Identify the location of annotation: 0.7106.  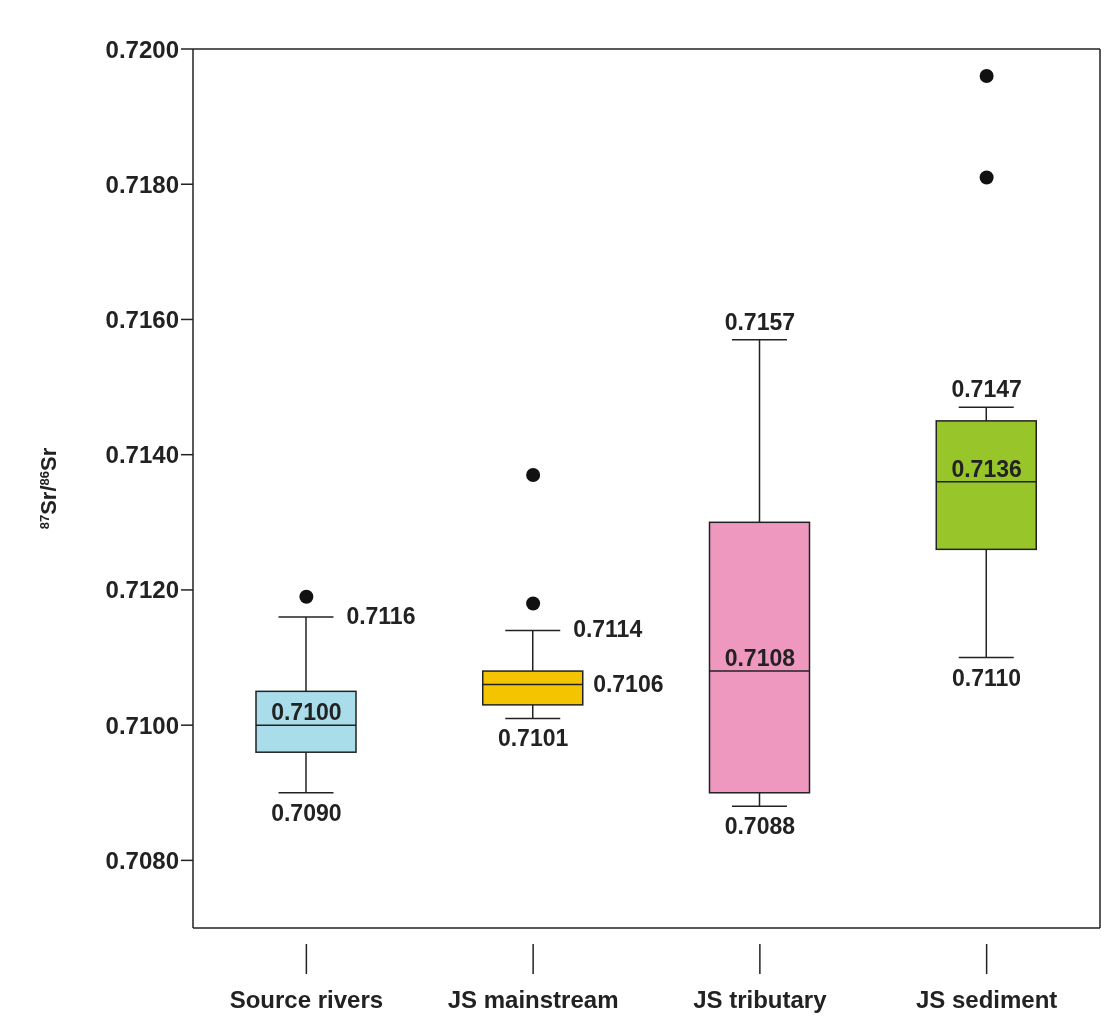
(628, 683).